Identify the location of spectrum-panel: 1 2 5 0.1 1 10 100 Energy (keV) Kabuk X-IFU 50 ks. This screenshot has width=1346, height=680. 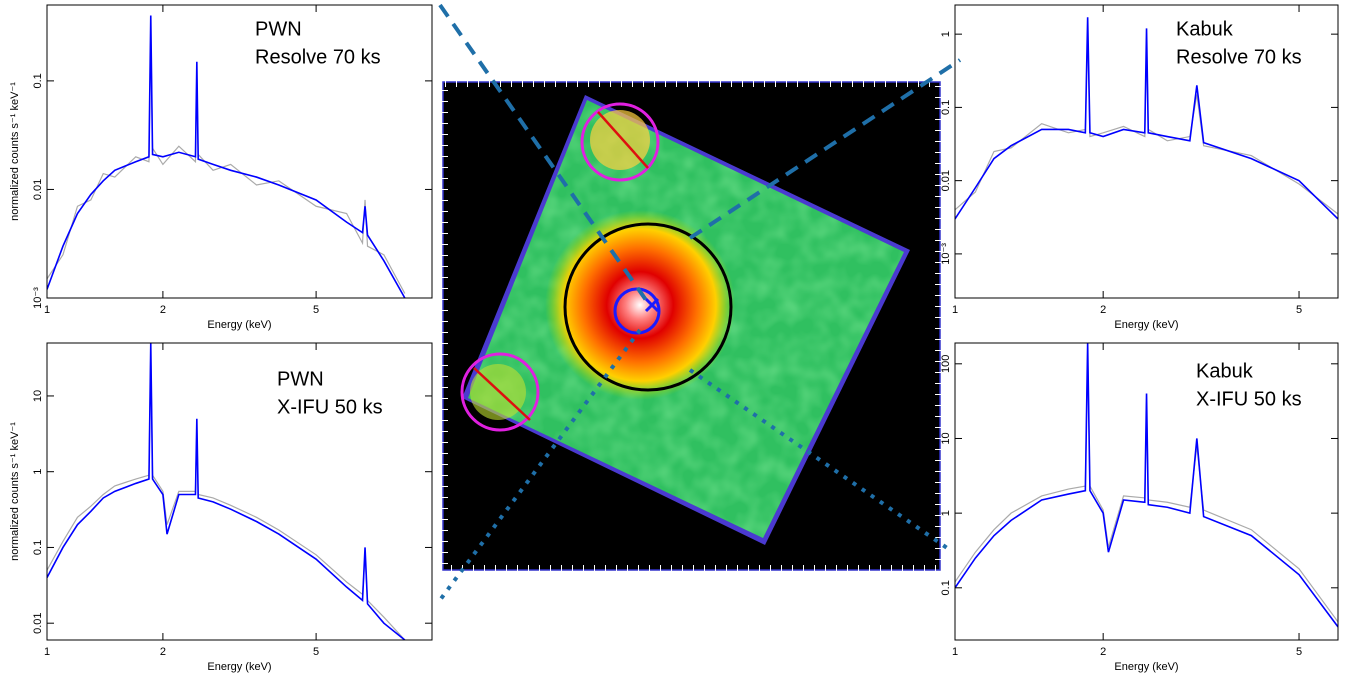
(1139, 507).